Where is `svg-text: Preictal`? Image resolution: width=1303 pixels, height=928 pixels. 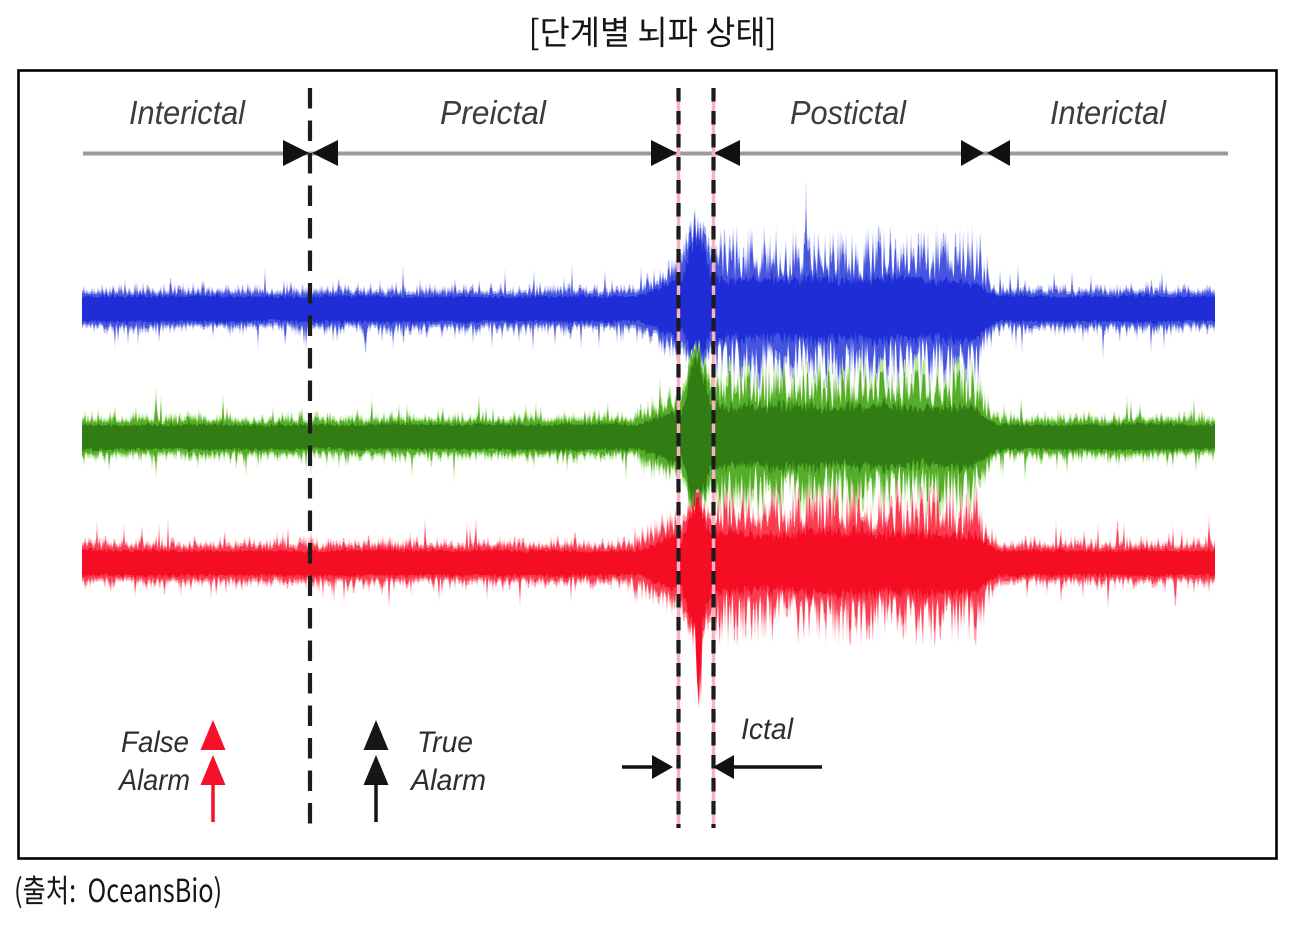 svg-text: Preictal is located at coordinates (494, 112).